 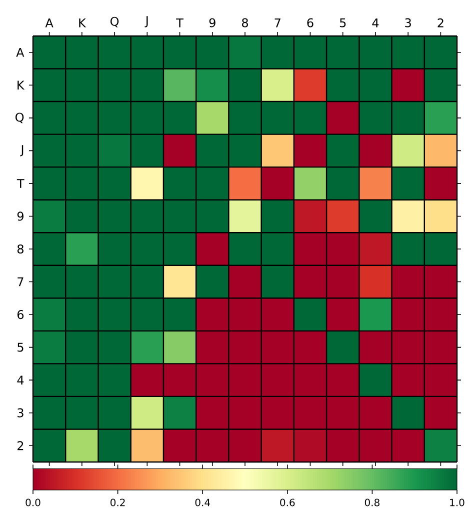 I want to click on y-tick-label: 5, so click(x=21, y=347).